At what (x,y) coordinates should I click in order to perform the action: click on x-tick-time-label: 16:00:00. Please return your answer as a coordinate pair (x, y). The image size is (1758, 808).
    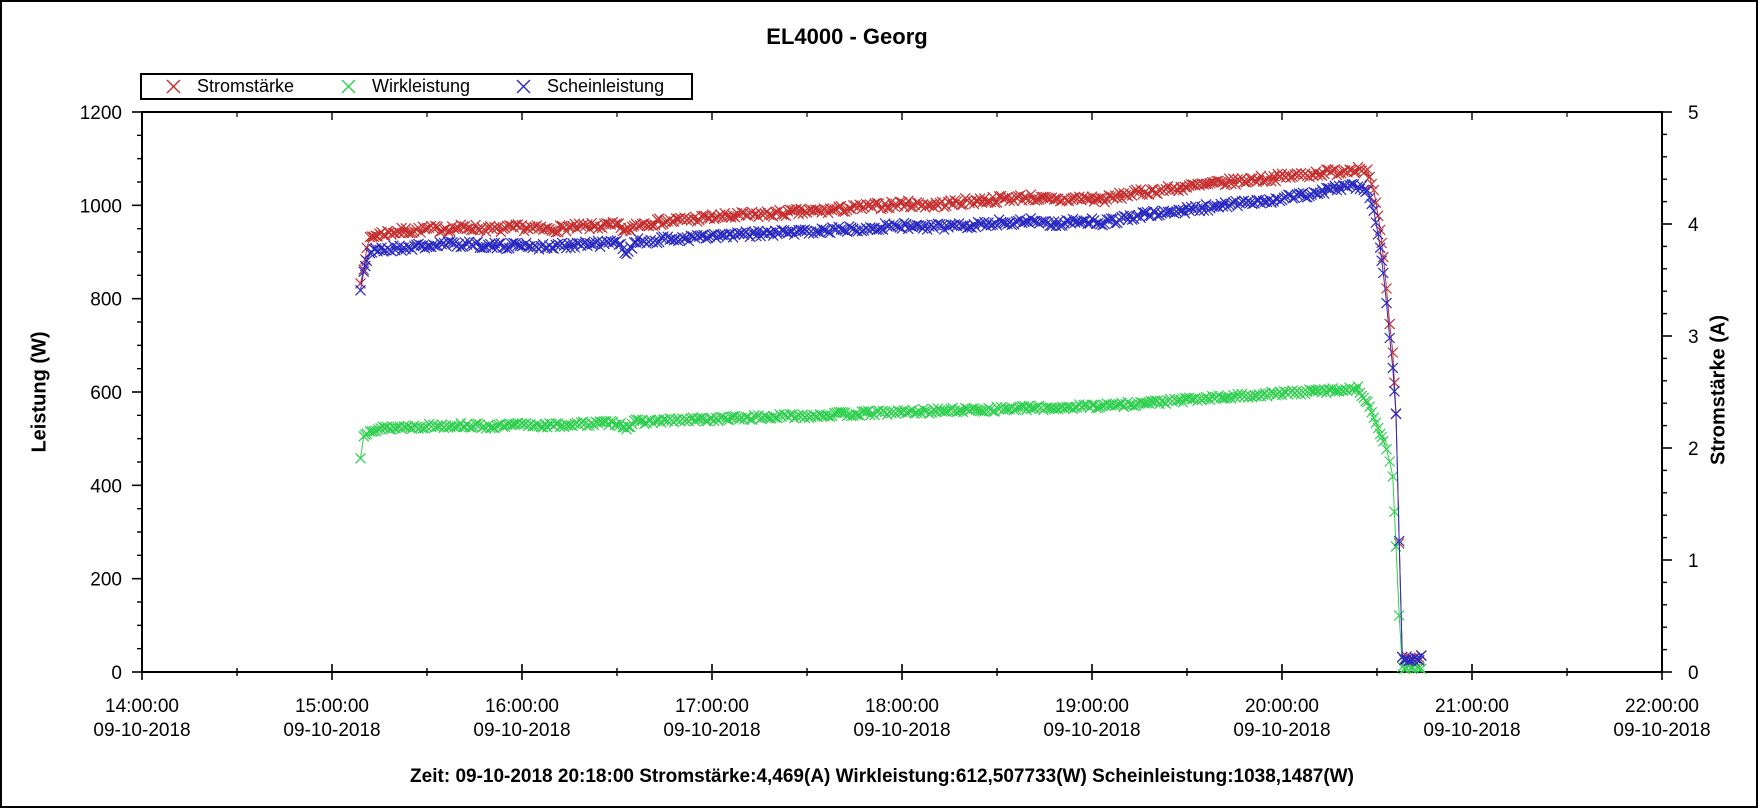
    Looking at the image, I should click on (522, 706).